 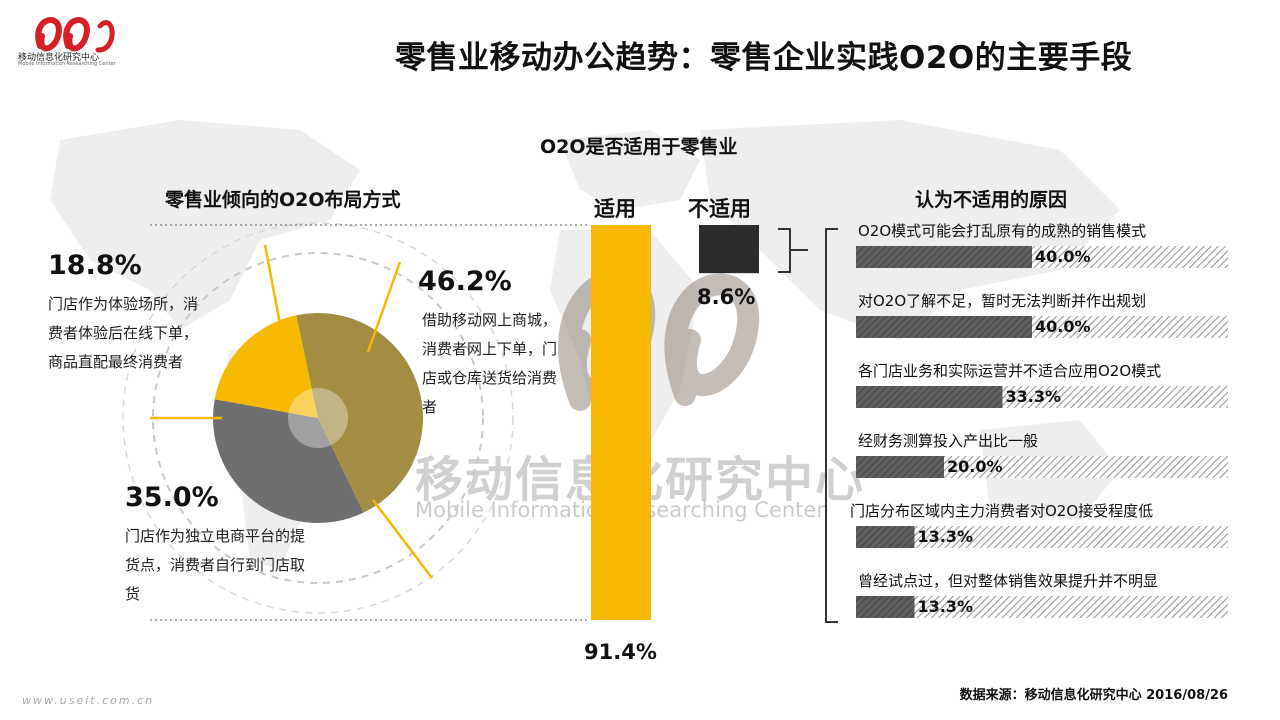 What do you see at coordinates (88, 700) in the screenshot?
I see `footer-url: www.useit.com.cn` at bounding box center [88, 700].